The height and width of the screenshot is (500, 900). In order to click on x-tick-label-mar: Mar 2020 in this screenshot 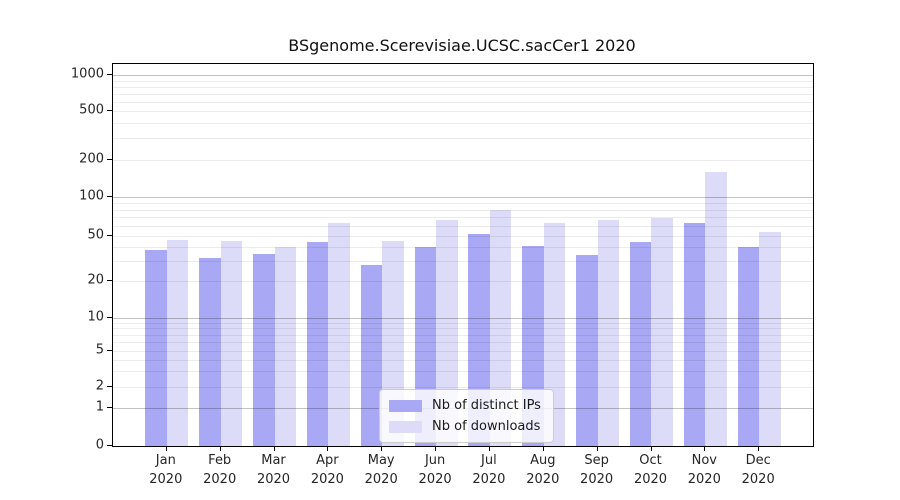, I will do `click(274, 470)`.